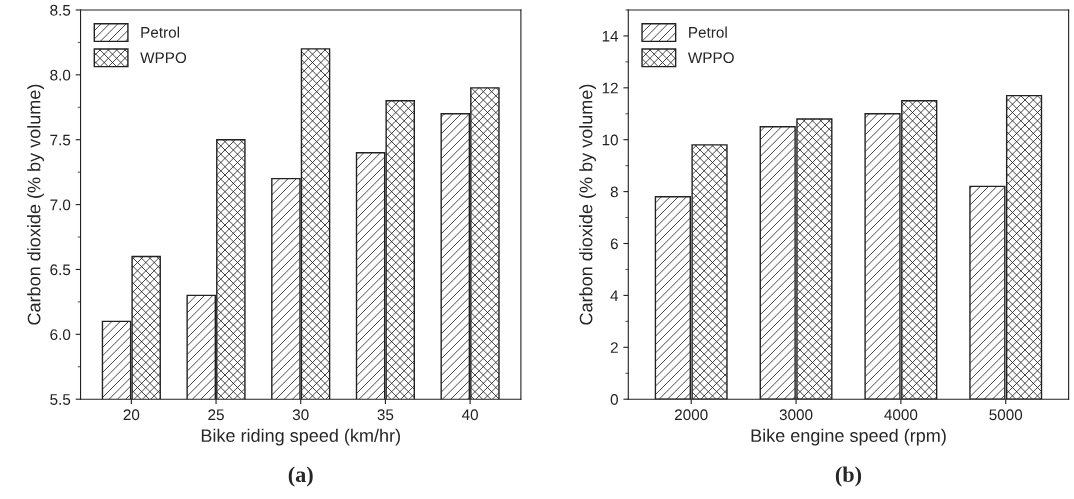  I want to click on x-tick-label: 25, so click(216, 415).